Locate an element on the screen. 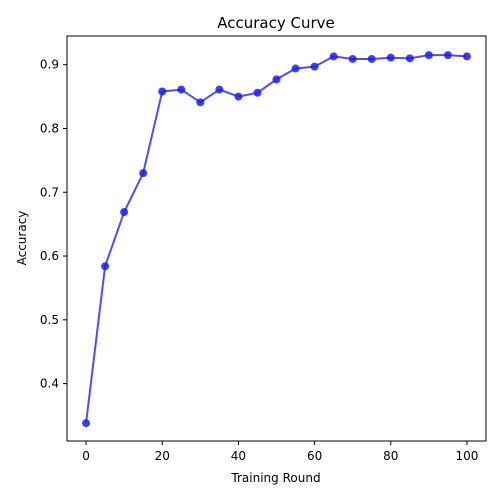 This screenshot has height=500, width=500. x-tick-label: 40 is located at coordinates (238, 456).